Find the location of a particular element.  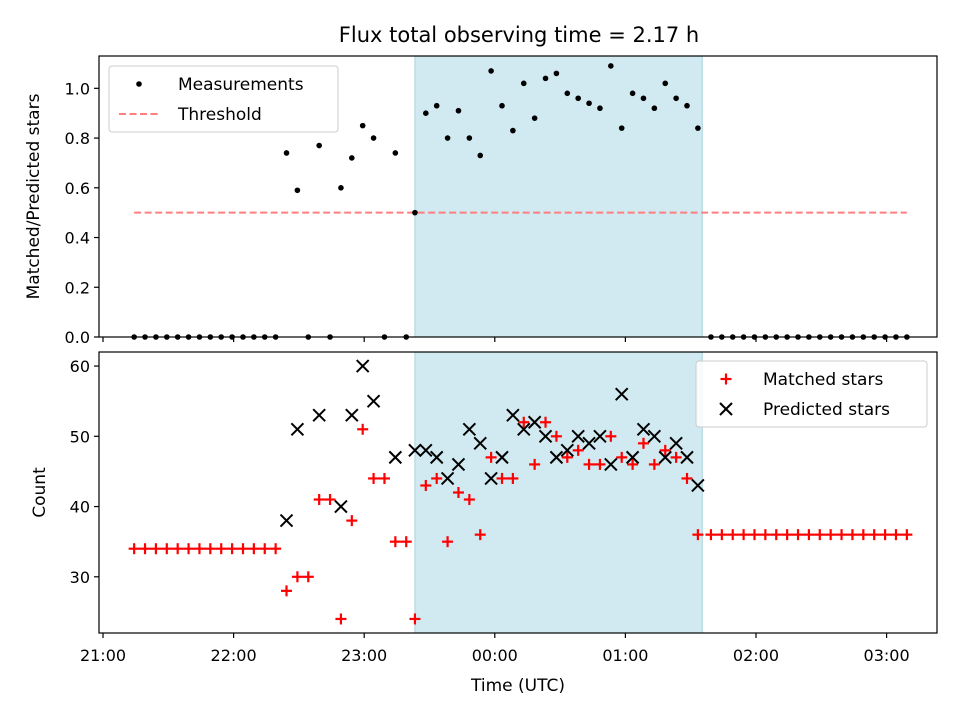

legend-threshold-label: Threshold is located at coordinates (219, 115).